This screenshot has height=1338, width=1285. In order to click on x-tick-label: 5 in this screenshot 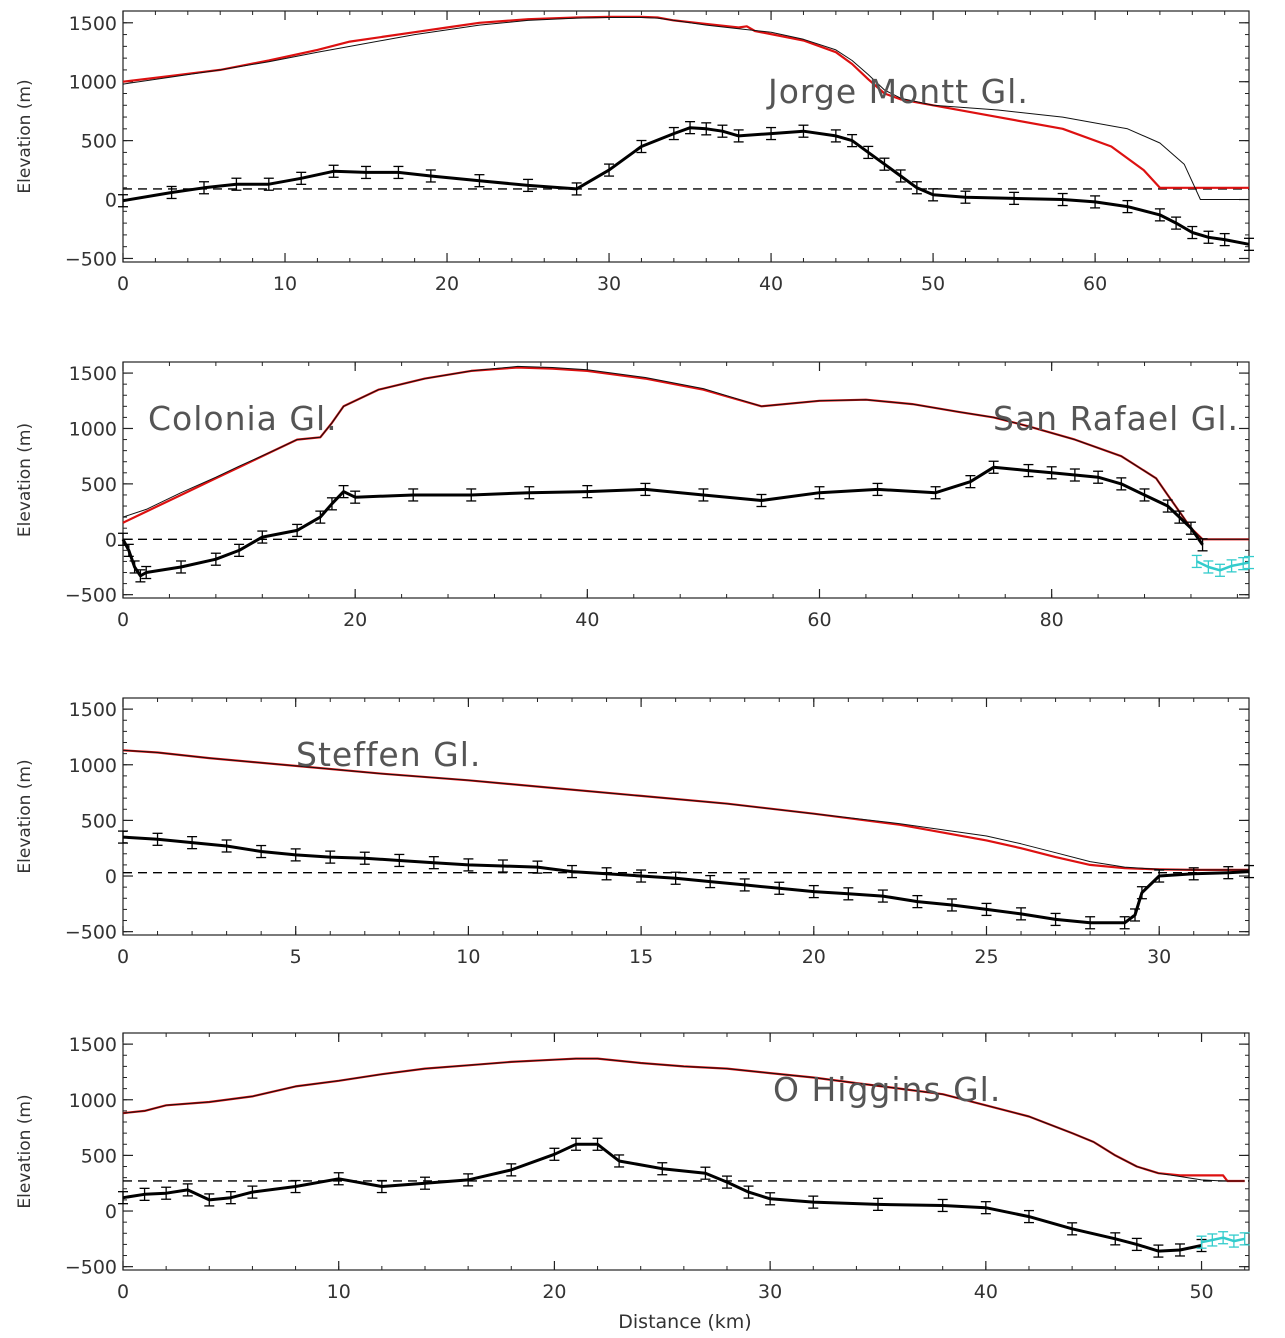, I will do `click(296, 957)`.